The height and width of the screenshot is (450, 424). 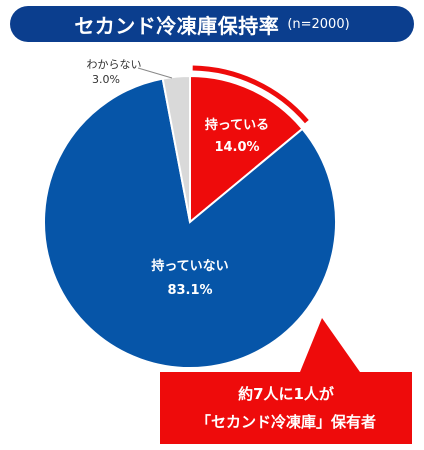 What do you see at coordinates (106, 79) in the screenshot?
I see `slice-value-unknown: 3.0%` at bounding box center [106, 79].